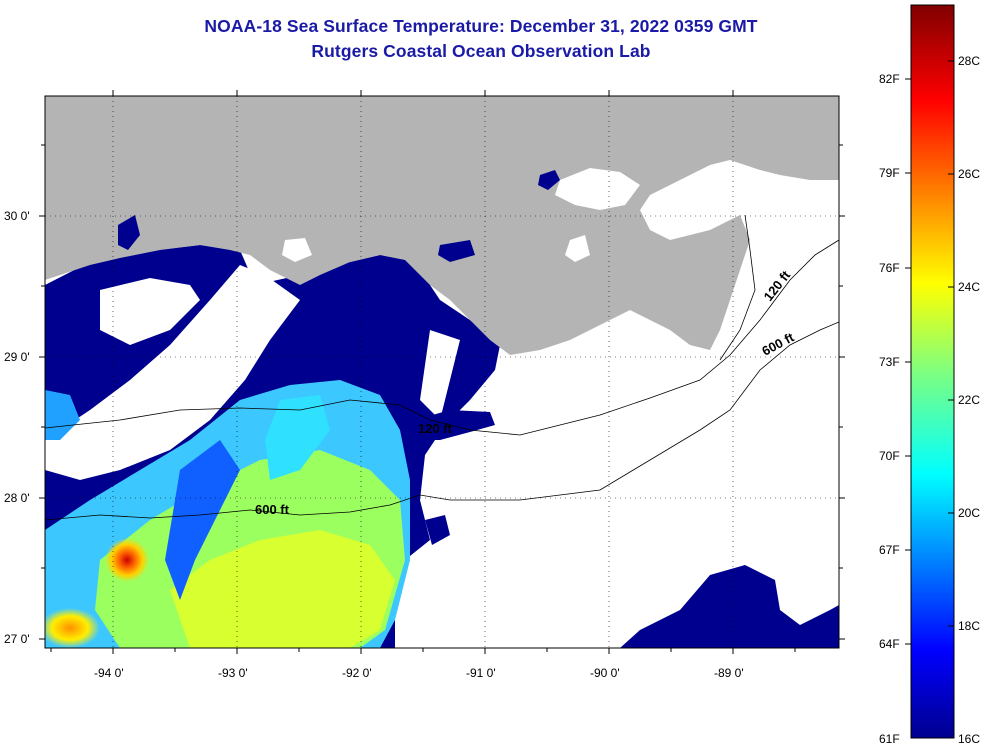 The height and width of the screenshot is (754, 992). What do you see at coordinates (969, 739) in the screenshot?
I see `colorbar-label-16c: 16C` at bounding box center [969, 739].